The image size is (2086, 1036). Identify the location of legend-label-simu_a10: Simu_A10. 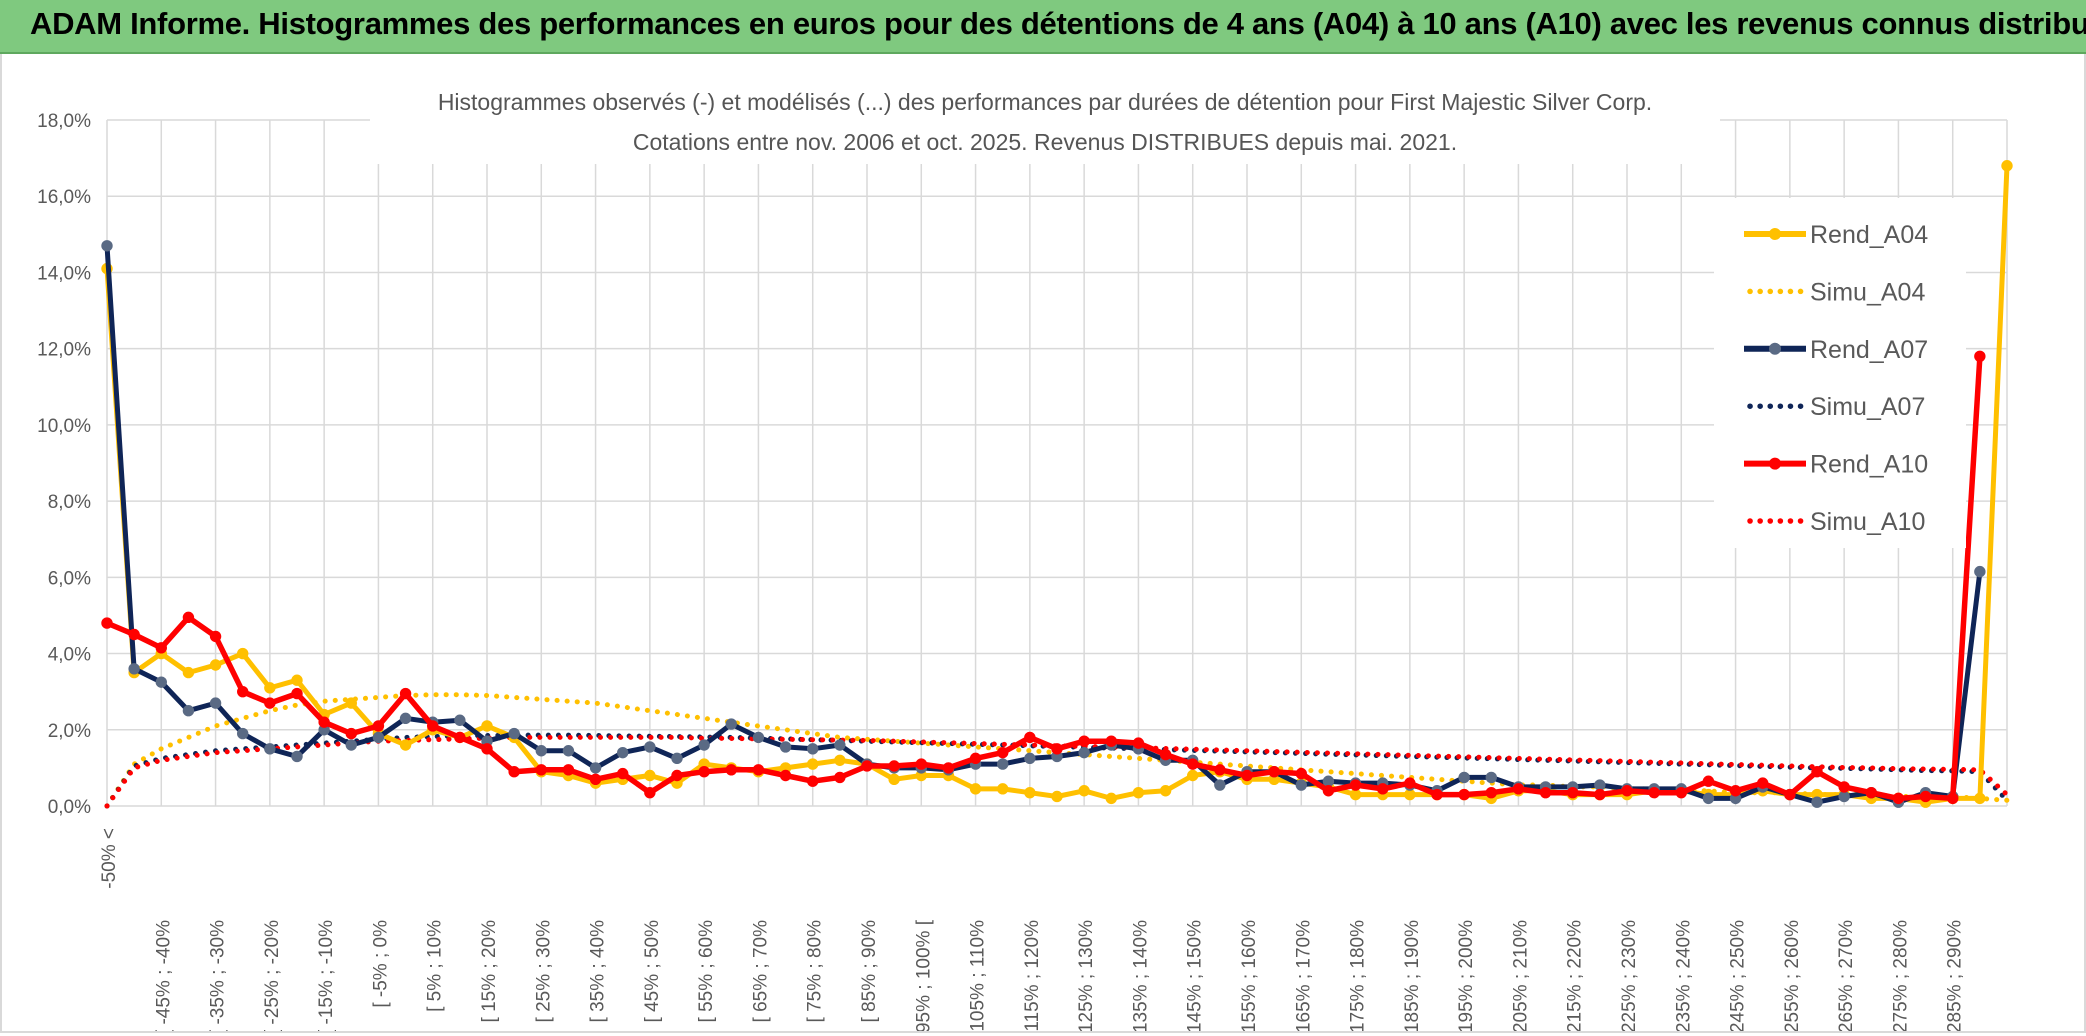
(1867, 522).